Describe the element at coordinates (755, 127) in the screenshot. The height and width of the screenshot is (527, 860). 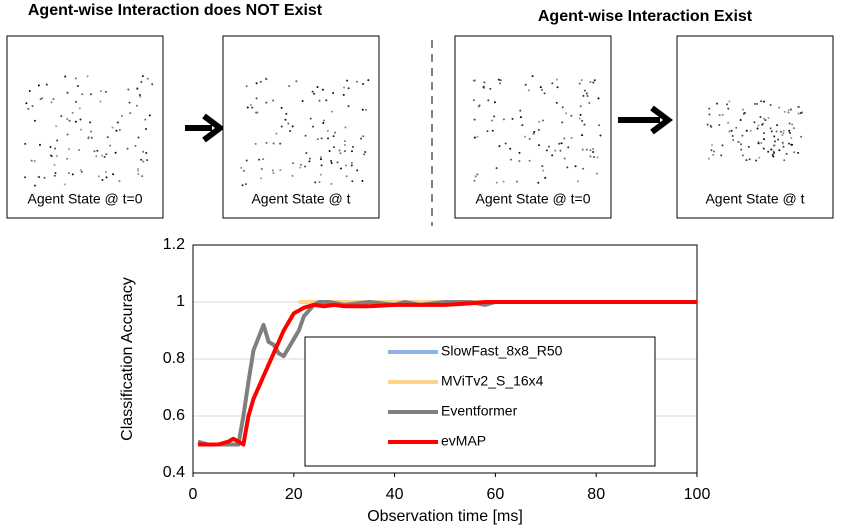
I see `panel` at that location.